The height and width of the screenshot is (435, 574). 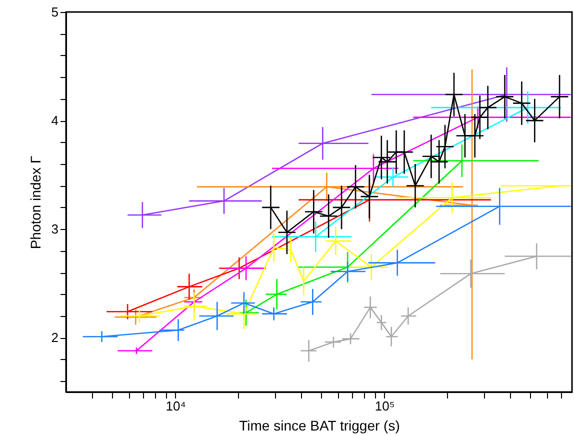 What do you see at coordinates (176, 406) in the screenshot?
I see `x-tick-label: 10⁴` at bounding box center [176, 406].